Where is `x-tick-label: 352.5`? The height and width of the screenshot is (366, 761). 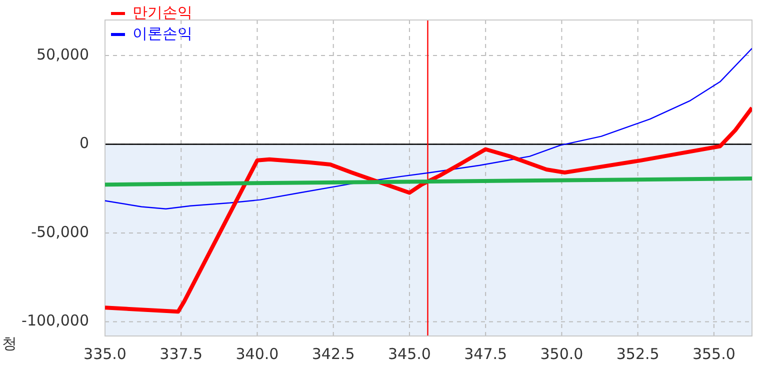 x-tick-label: 352.5 is located at coordinates (638, 353).